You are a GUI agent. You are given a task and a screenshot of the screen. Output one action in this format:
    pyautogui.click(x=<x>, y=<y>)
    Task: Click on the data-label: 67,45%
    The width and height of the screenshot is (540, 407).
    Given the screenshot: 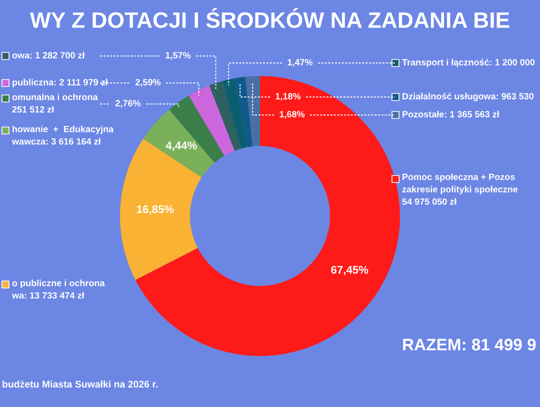 What is the action you would take?
    pyautogui.click(x=349, y=271)
    